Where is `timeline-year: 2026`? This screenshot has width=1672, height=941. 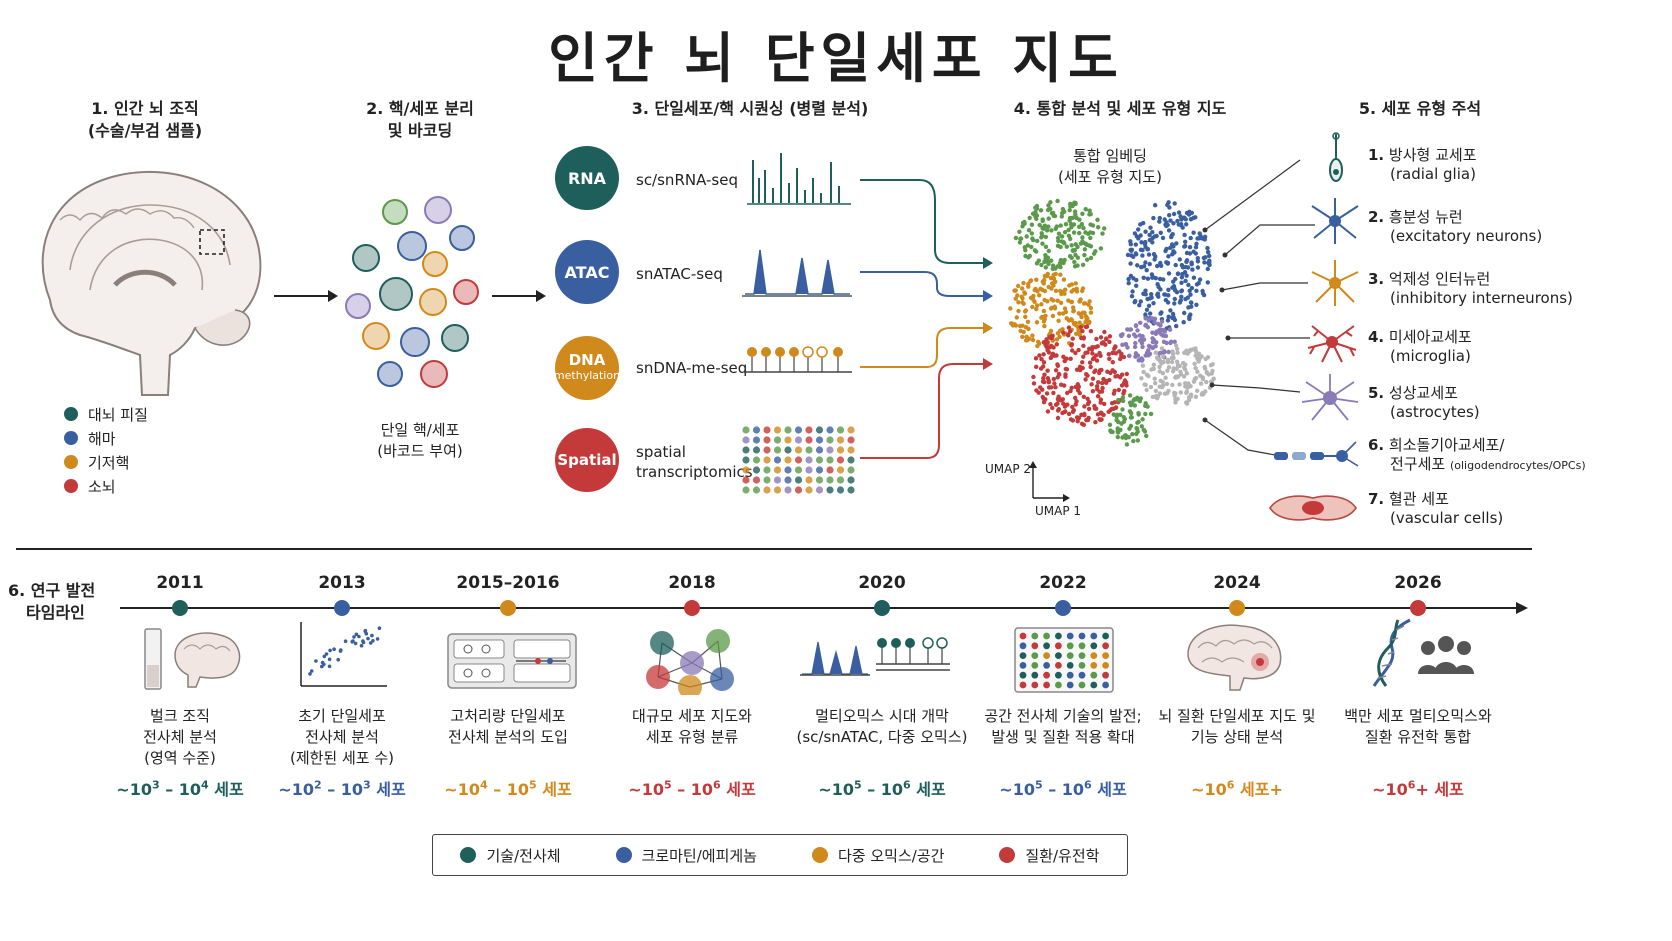
timeline-year: 2026 is located at coordinates (1418, 583).